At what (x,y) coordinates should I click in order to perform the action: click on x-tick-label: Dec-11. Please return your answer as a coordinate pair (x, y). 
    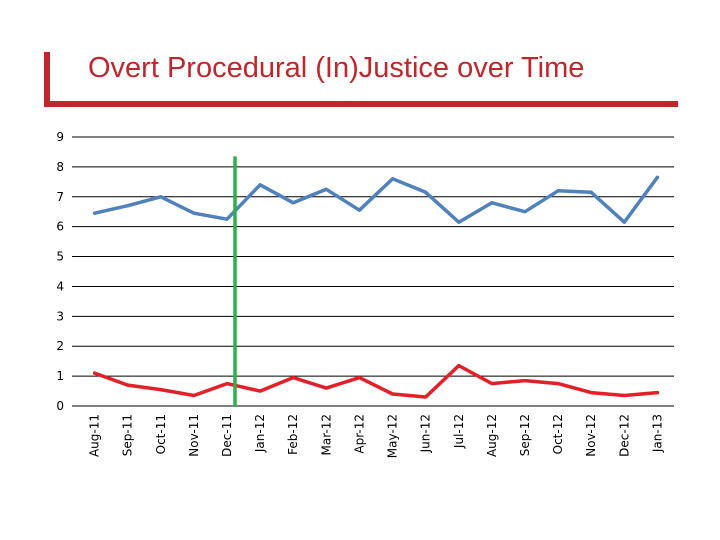
    Looking at the image, I should click on (227, 435).